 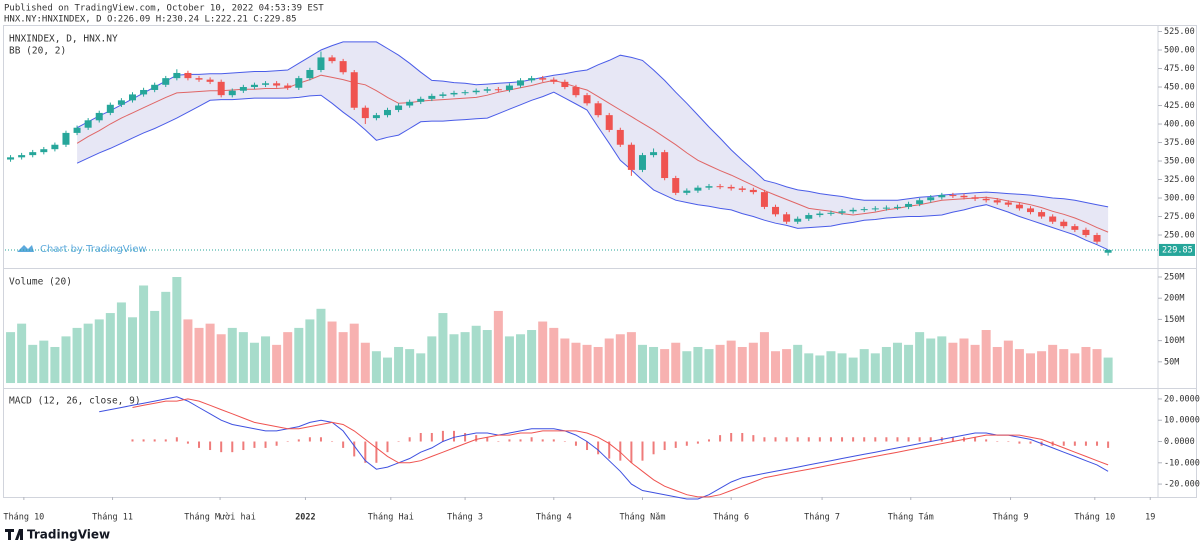 I want to click on watermark-text: Chart by TradingView, so click(x=93, y=249).